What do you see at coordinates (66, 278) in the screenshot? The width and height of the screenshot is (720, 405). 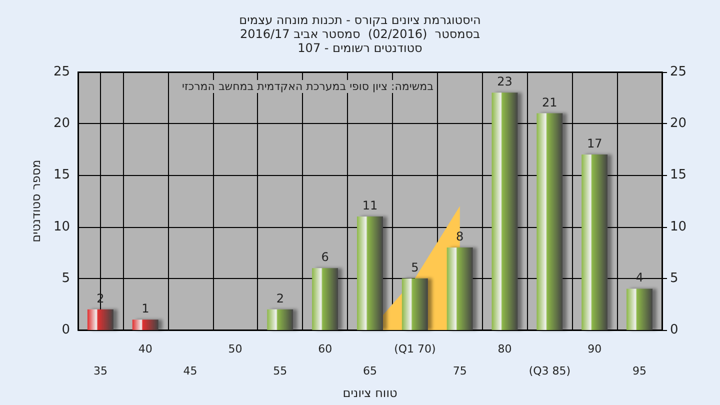 I see `y-tick-label: 5` at bounding box center [66, 278].